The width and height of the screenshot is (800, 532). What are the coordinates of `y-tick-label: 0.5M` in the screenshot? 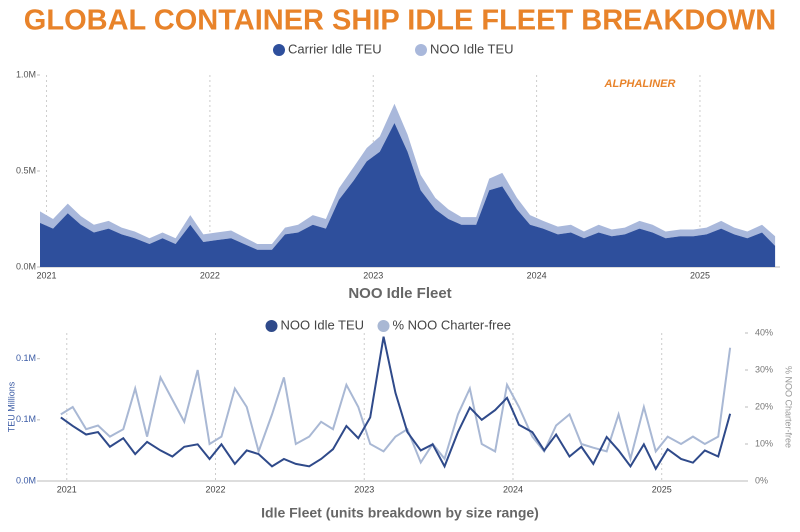 It's located at (26, 170).